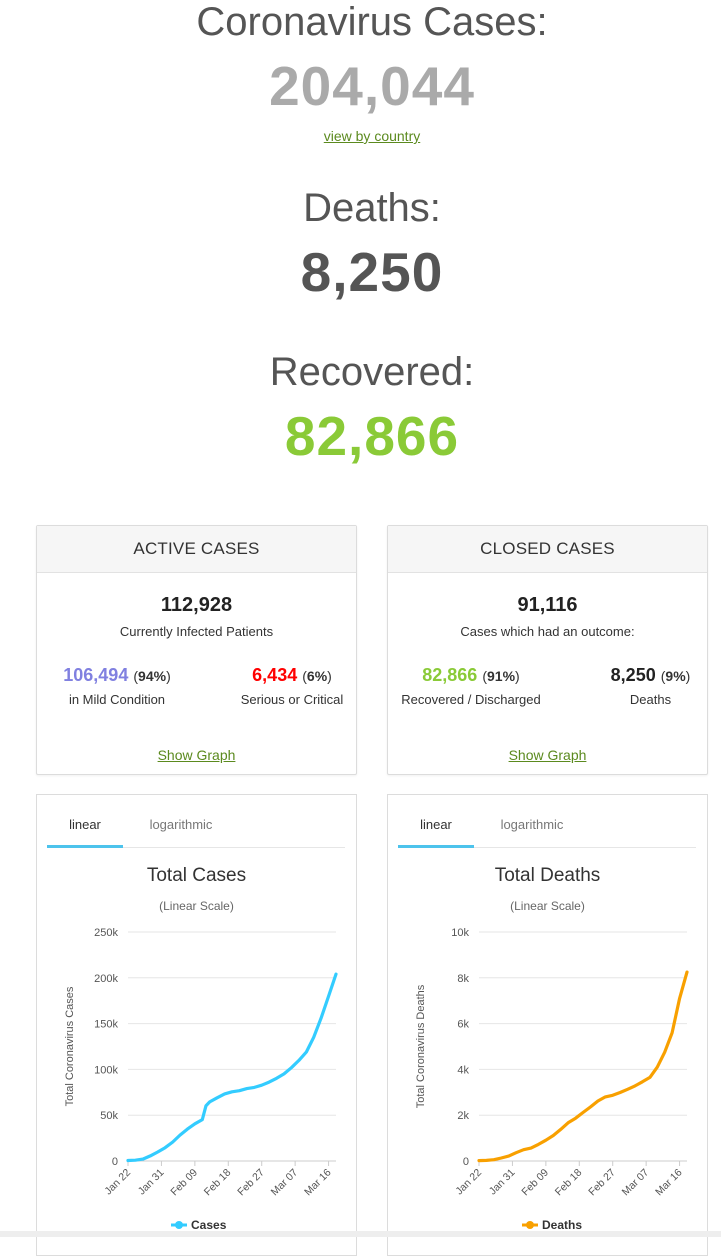 The image size is (721, 1256). Describe the element at coordinates (106, 979) in the screenshot. I see `y-tick-label: 200k` at that location.